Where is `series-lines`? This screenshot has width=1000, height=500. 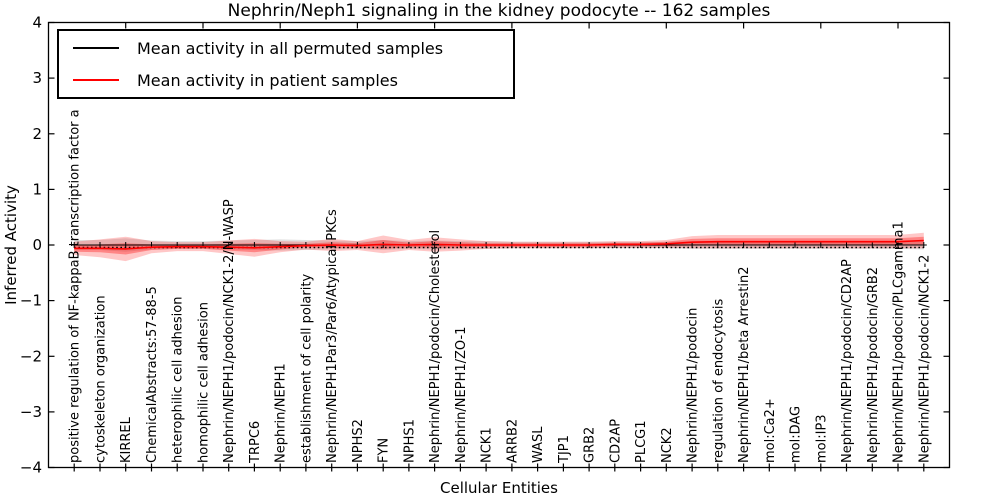
series-lines is located at coordinates (499, 244).